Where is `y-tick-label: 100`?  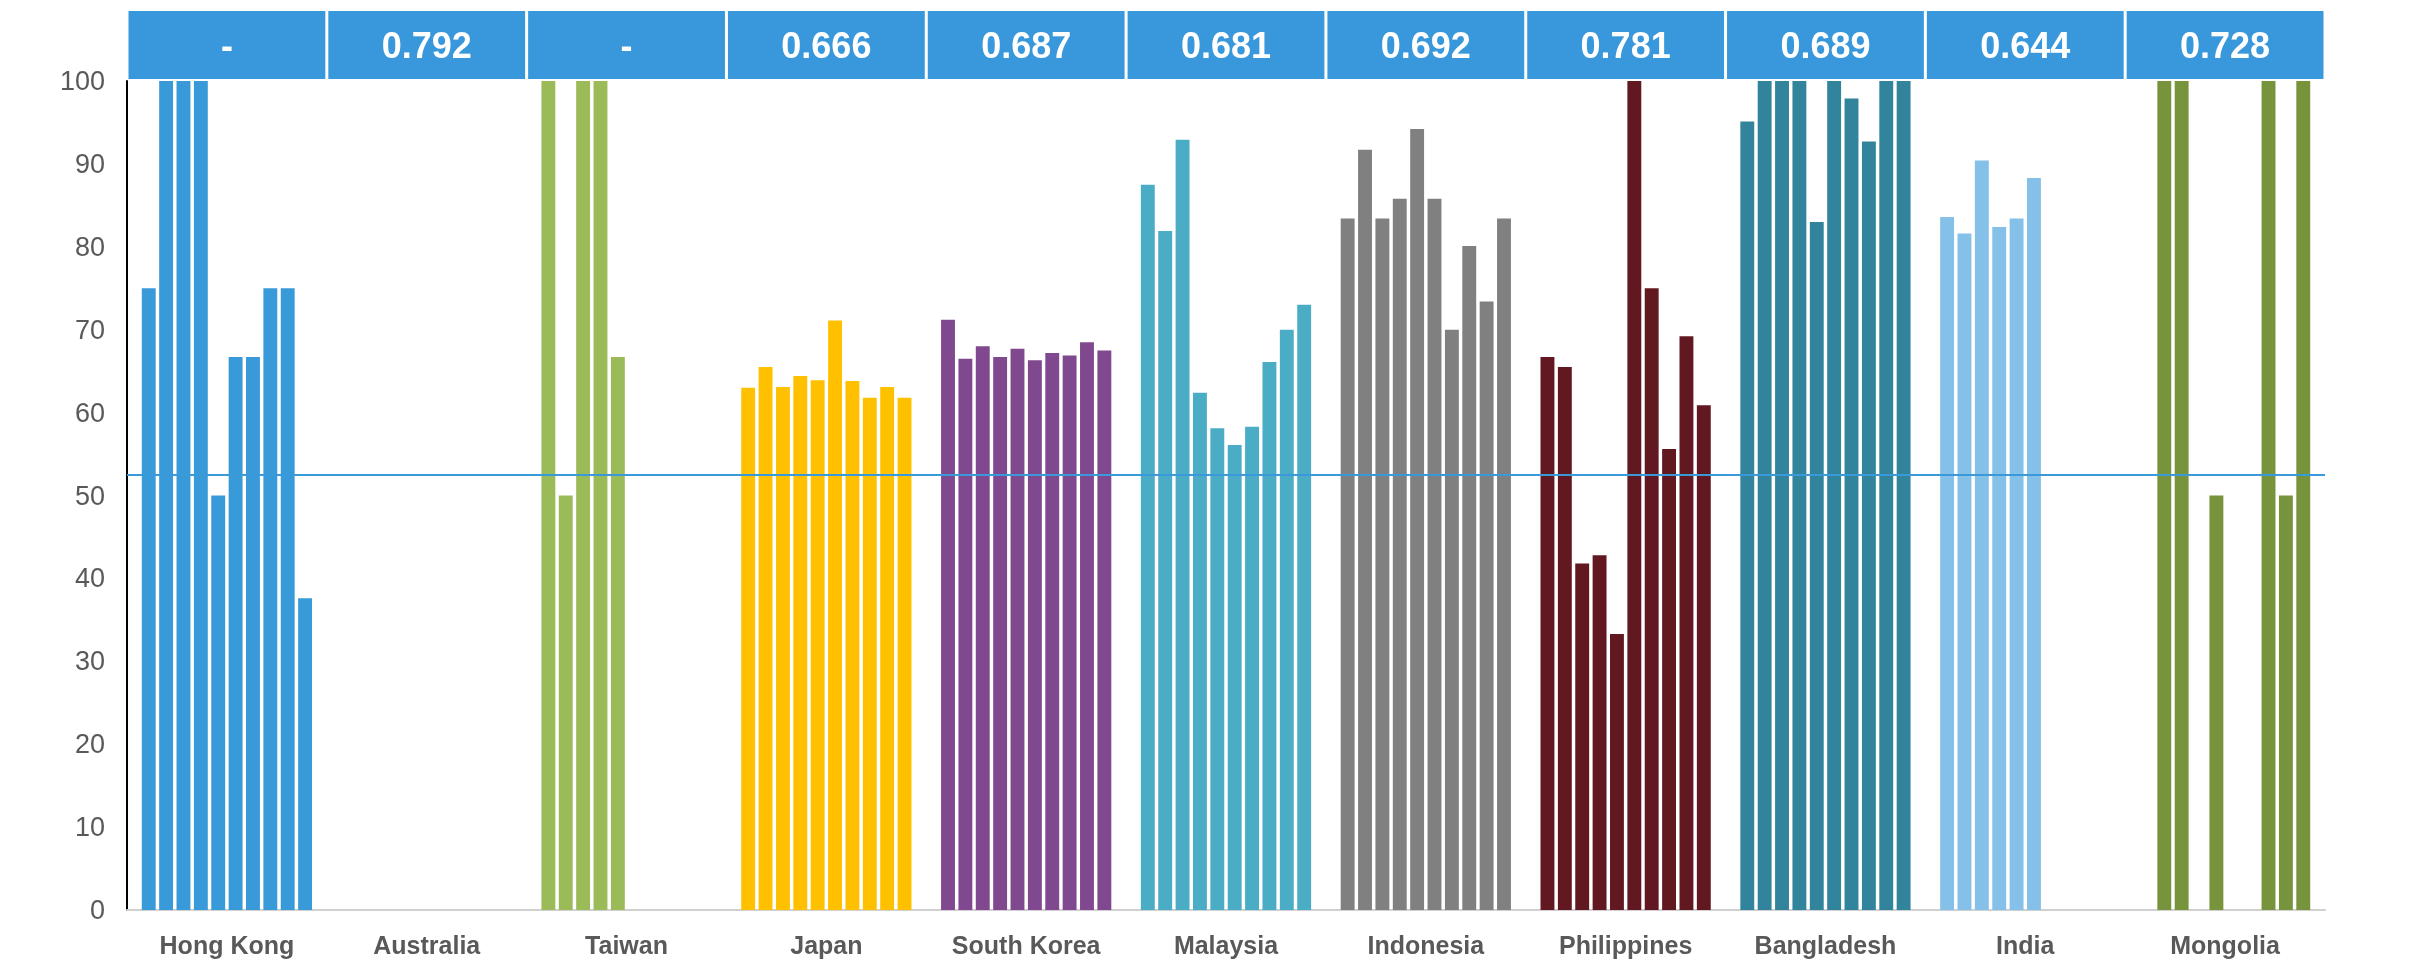 y-tick-label: 100 is located at coordinates (82, 81).